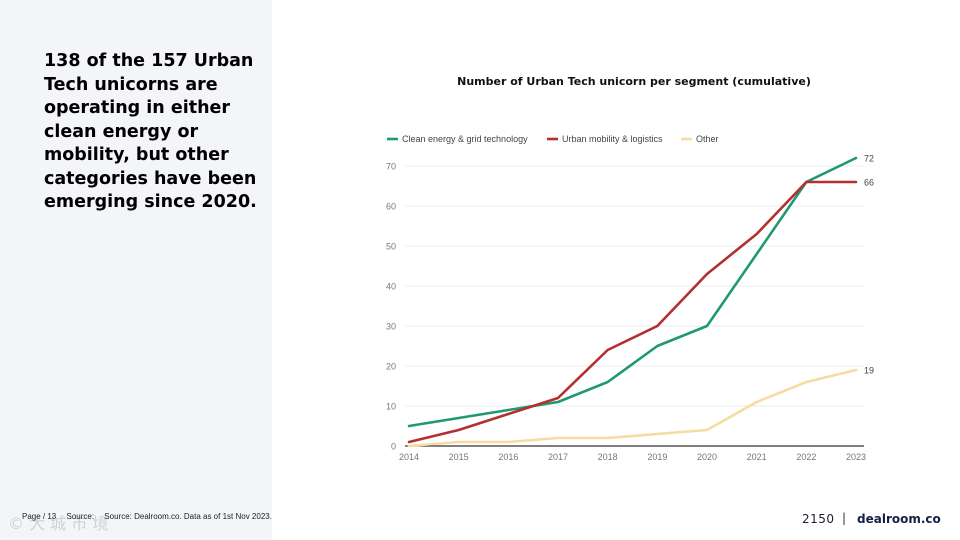  Describe the element at coordinates (131, 84) in the screenshot. I see `headline-line: Tech unicorns are` at that location.